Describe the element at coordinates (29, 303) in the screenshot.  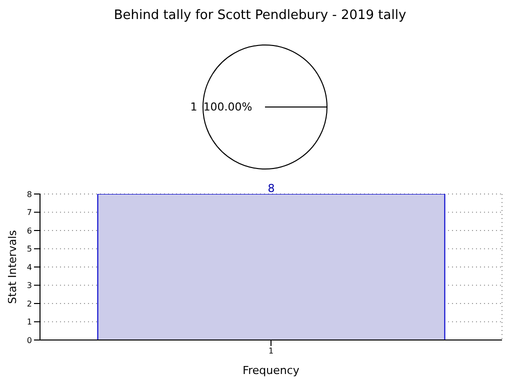
I see `y-tick-label: 2` at that location.